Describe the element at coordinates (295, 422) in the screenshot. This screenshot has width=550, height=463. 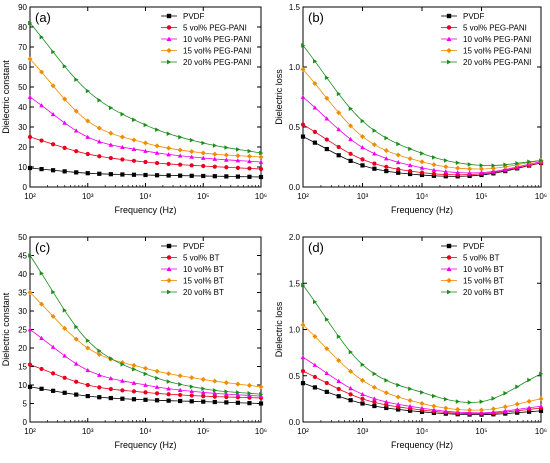
I see `y-tick-label: 0.0` at that location.